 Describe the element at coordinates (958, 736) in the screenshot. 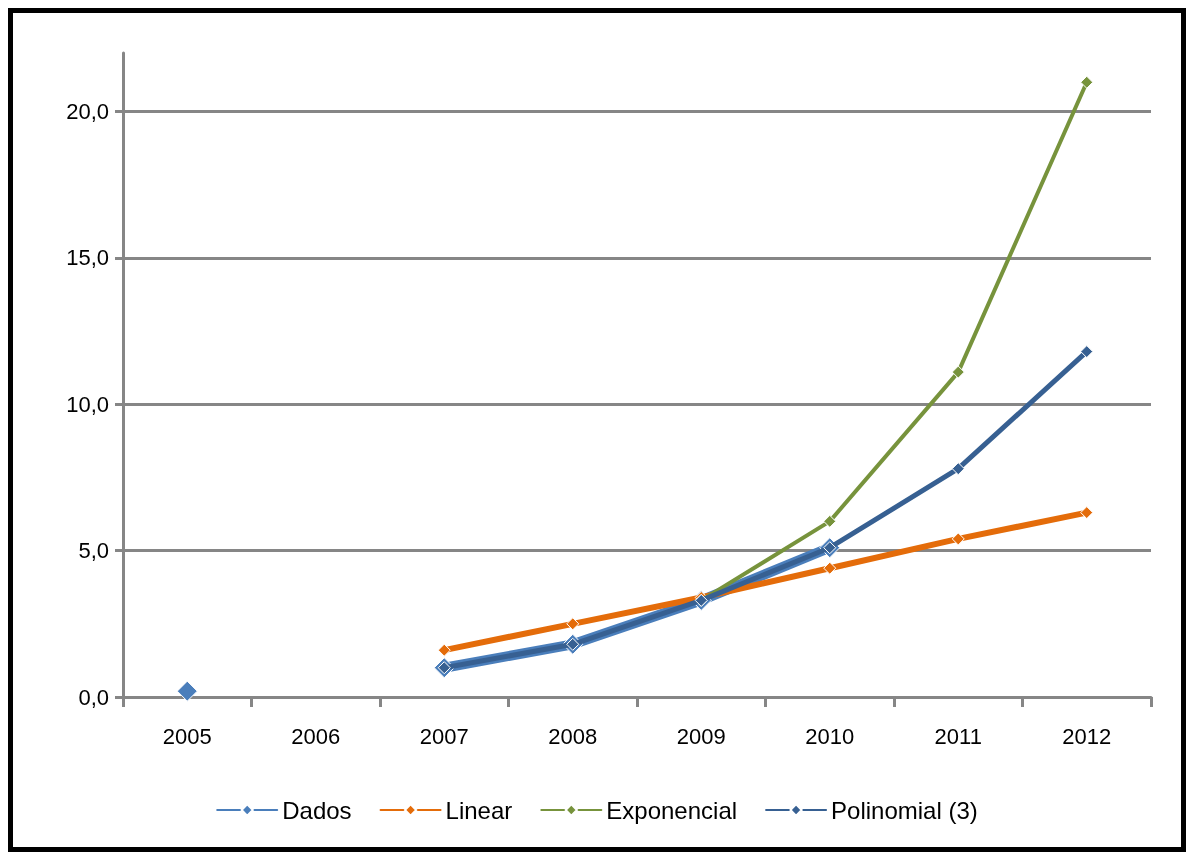

I see `x-tick-label: 2011` at that location.